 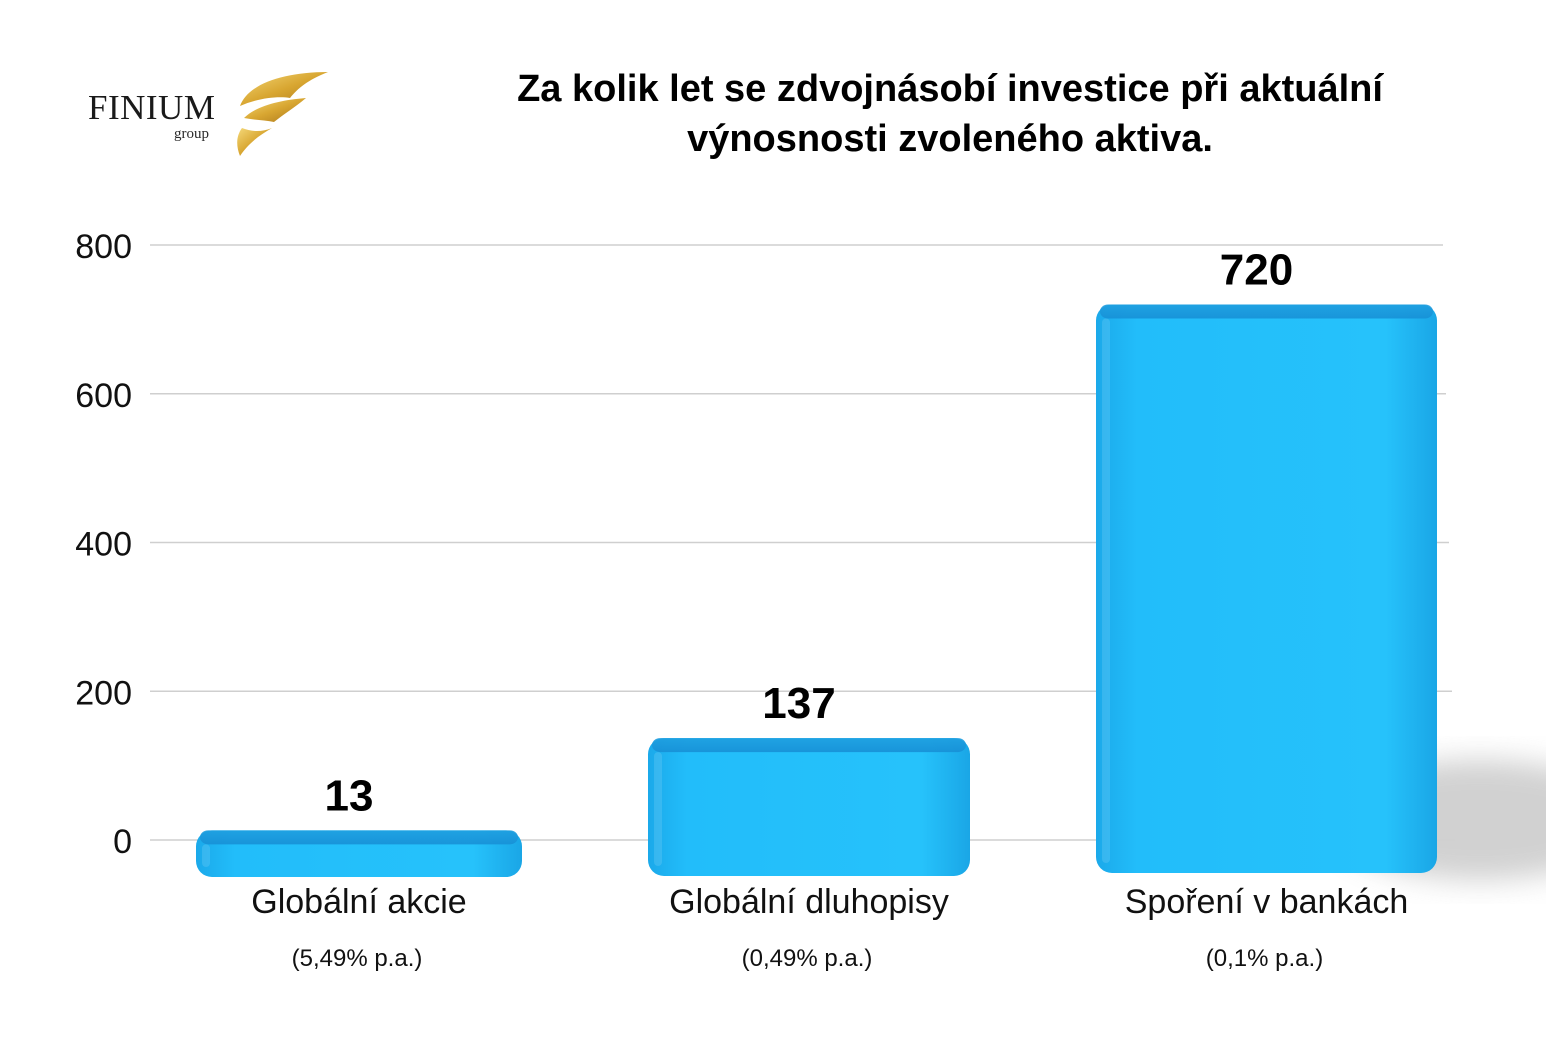 What do you see at coordinates (103, 693) in the screenshot?
I see `y-tick-label: 200` at bounding box center [103, 693].